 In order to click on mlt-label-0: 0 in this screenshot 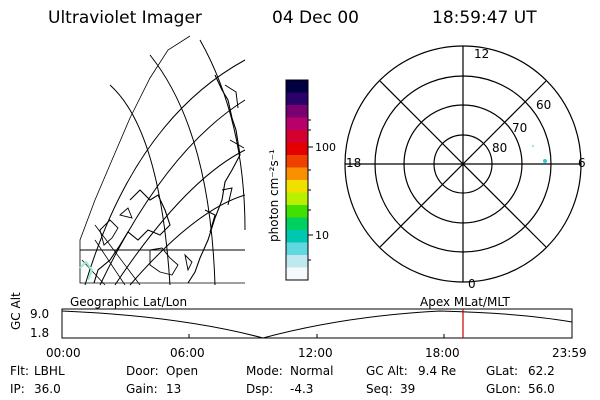, I will do `click(472, 284)`.